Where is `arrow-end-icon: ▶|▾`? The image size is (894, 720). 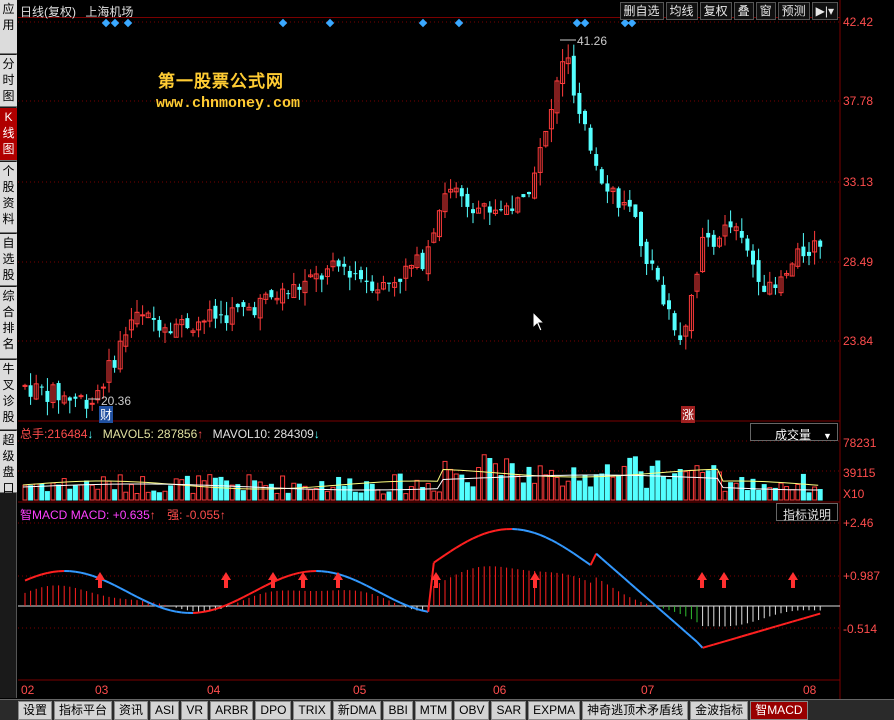 arrow-end-icon: ▶|▾ is located at coordinates (824, 11).